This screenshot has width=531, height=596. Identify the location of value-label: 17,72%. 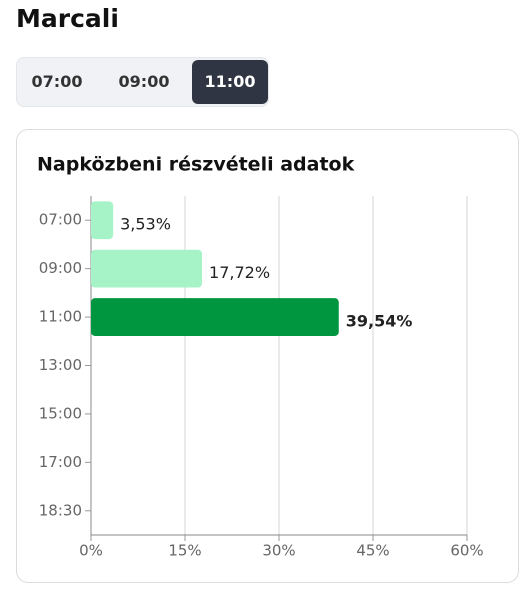
(239, 272).